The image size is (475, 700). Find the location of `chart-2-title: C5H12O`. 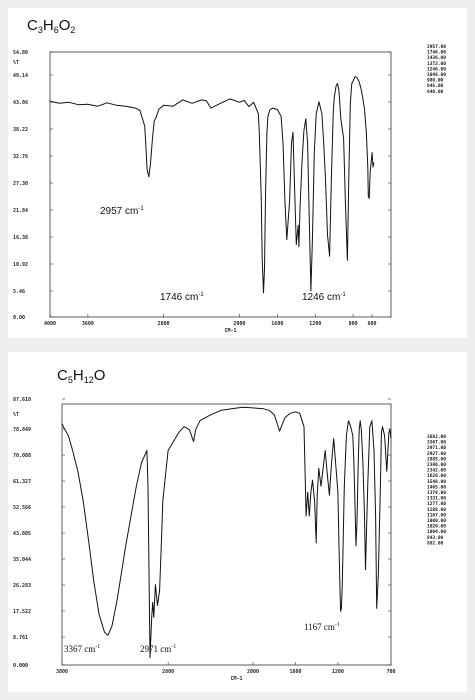

chart-2-title: C5H12O is located at coordinates (81, 376).